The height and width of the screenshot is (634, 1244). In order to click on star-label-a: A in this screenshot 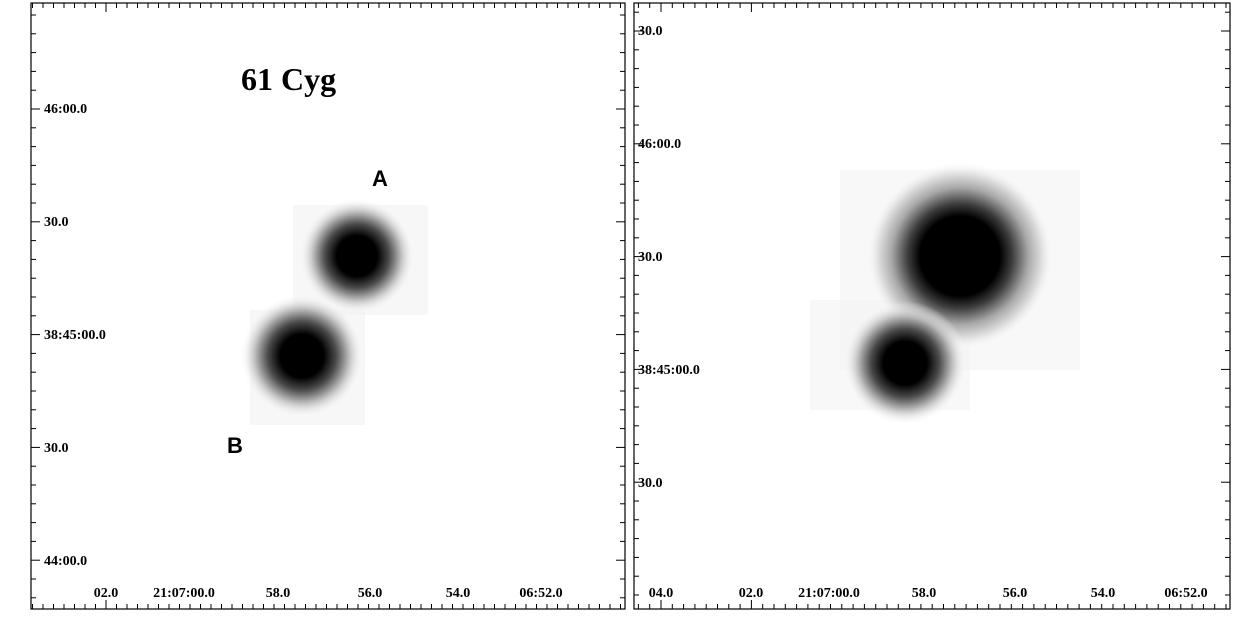, I will do `click(380, 178)`.